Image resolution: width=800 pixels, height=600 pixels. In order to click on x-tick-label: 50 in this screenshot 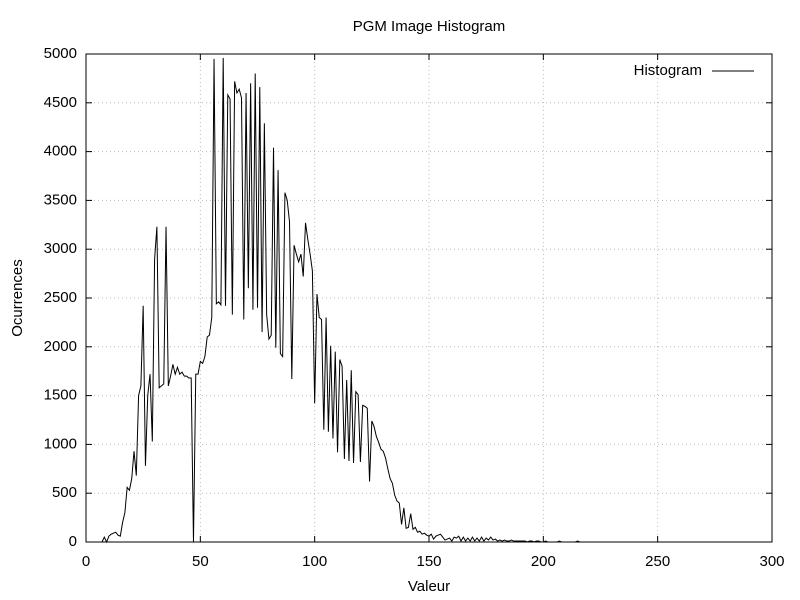, I will do `click(200, 561)`.